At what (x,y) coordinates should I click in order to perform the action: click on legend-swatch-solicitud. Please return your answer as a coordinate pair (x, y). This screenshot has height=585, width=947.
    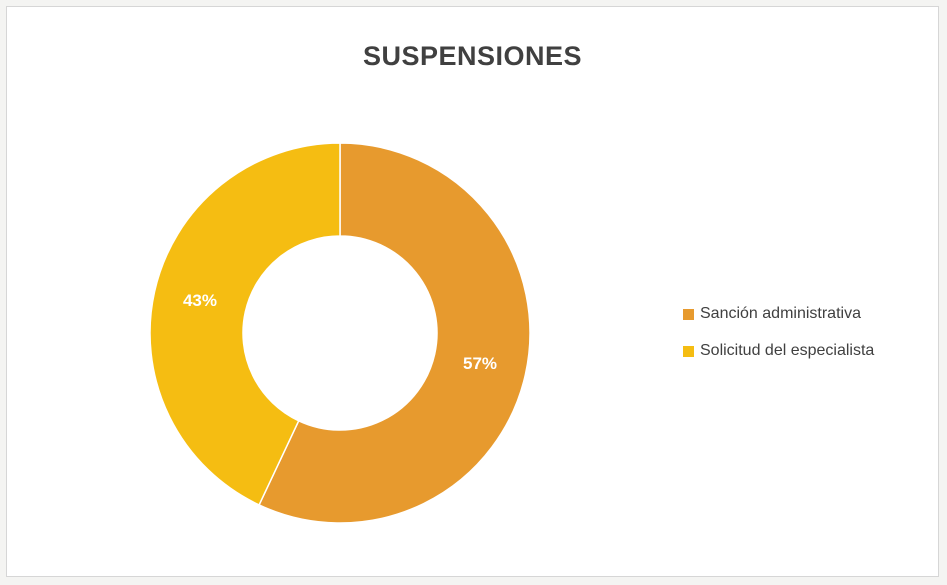
    Looking at the image, I should click on (688, 351).